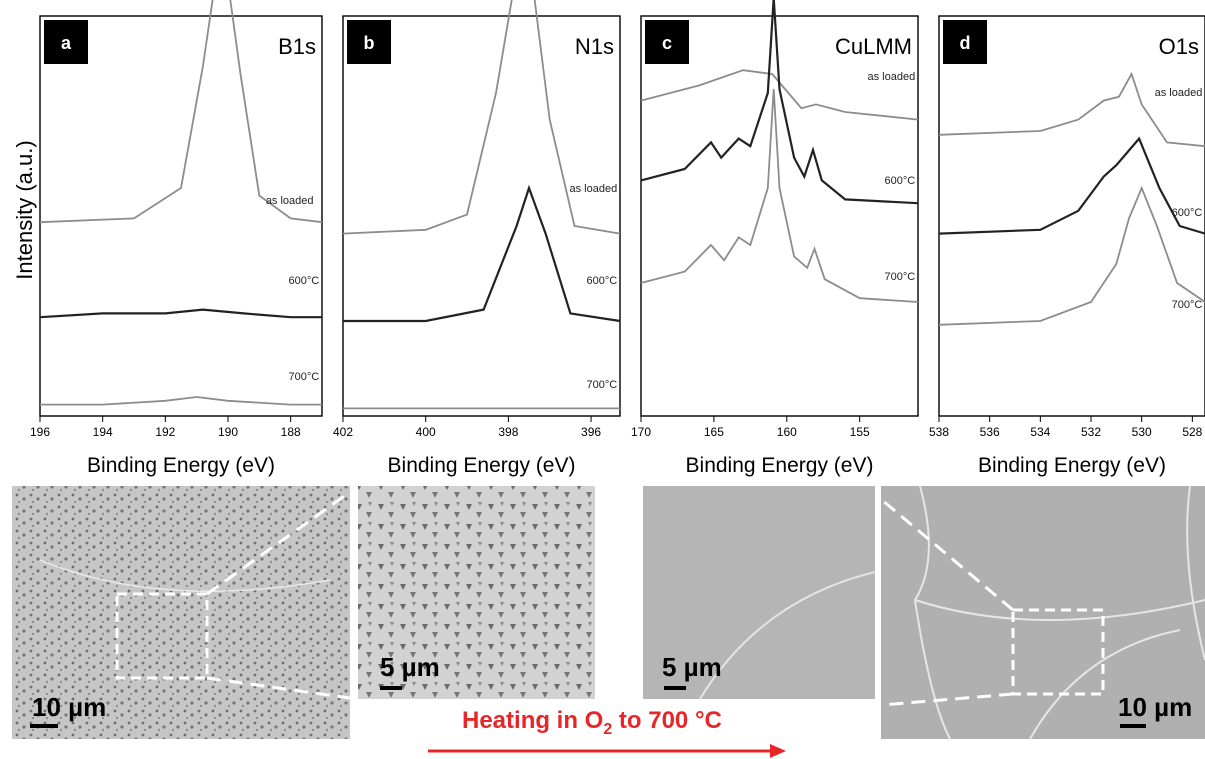  What do you see at coordinates (778, 751) in the screenshot?
I see `heating-arrow-head` at bounding box center [778, 751].